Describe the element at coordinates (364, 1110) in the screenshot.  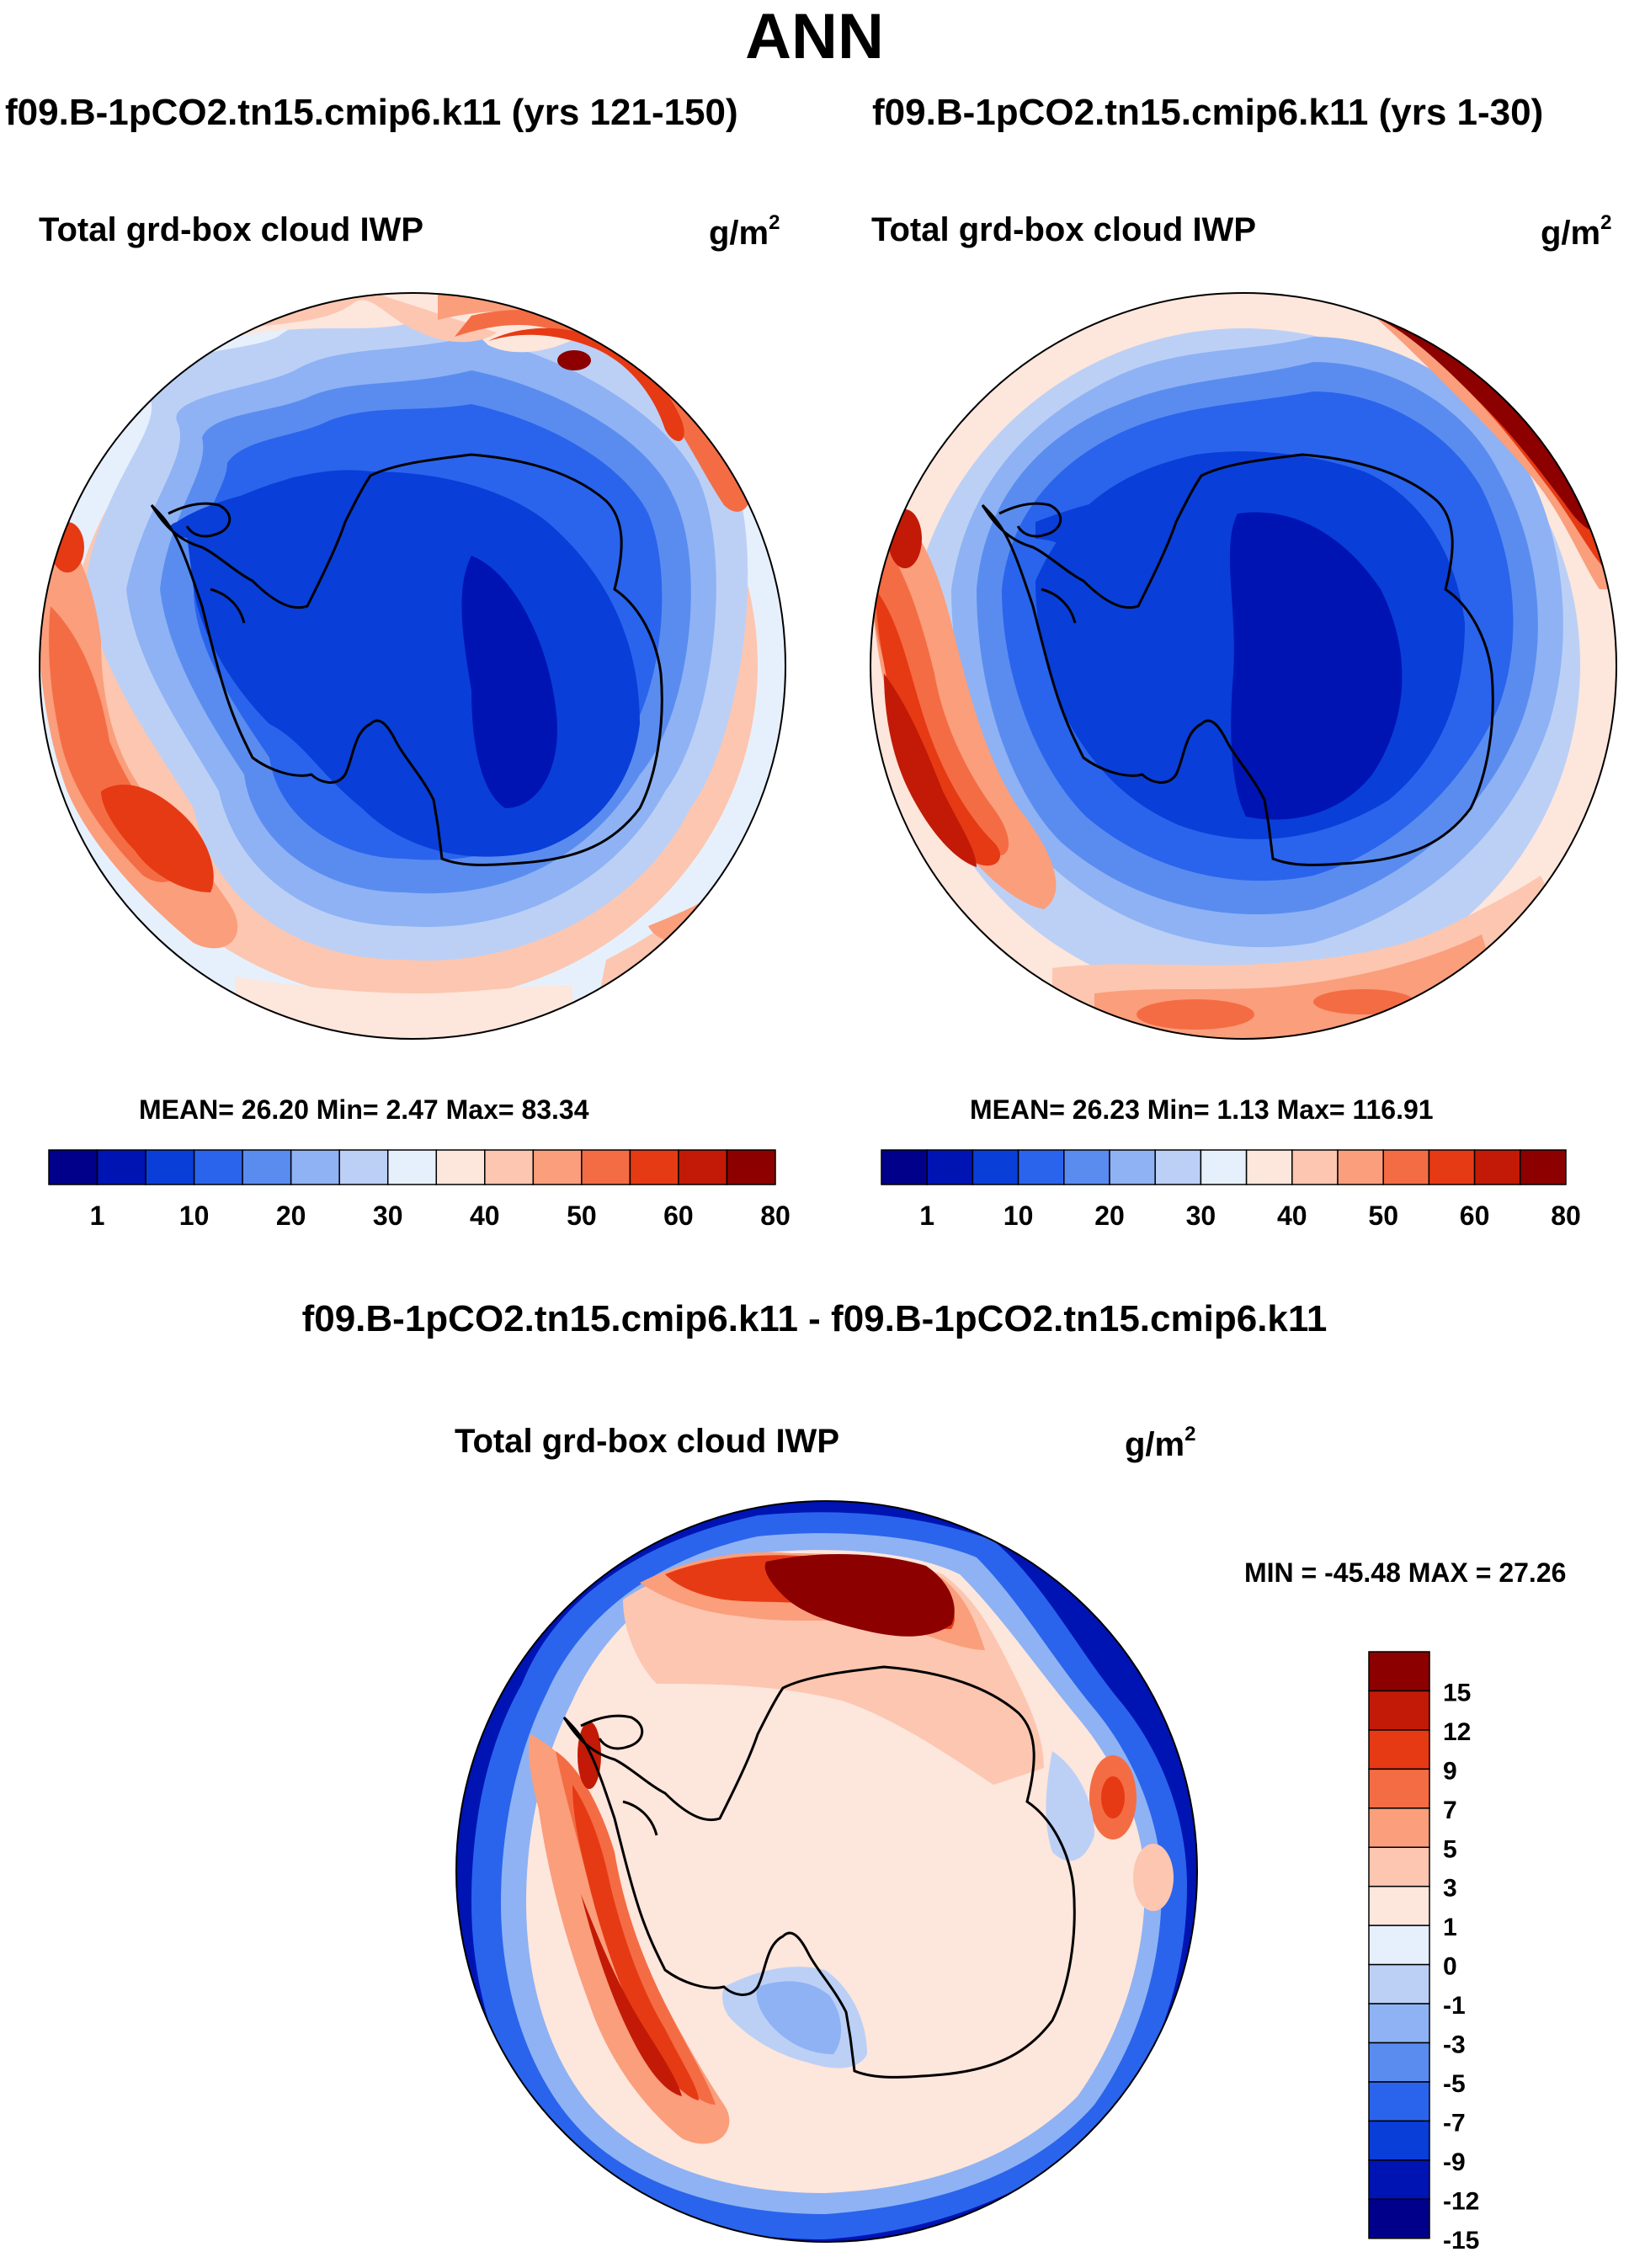
I see `panel-1-stats: MEAN= 26.20 Min= 2.47 Max= 83.34` at that location.